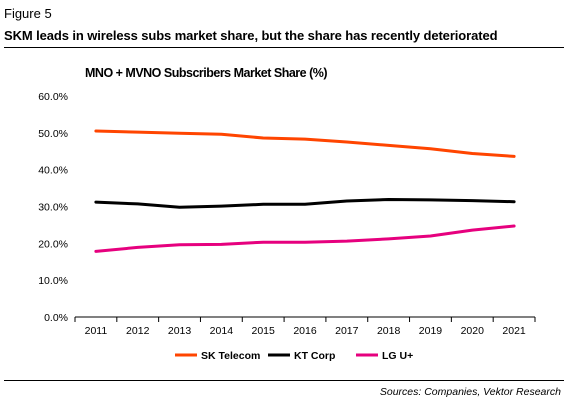 This screenshot has height=406, width=569. I want to click on x-tick-label: 2019, so click(431, 331).